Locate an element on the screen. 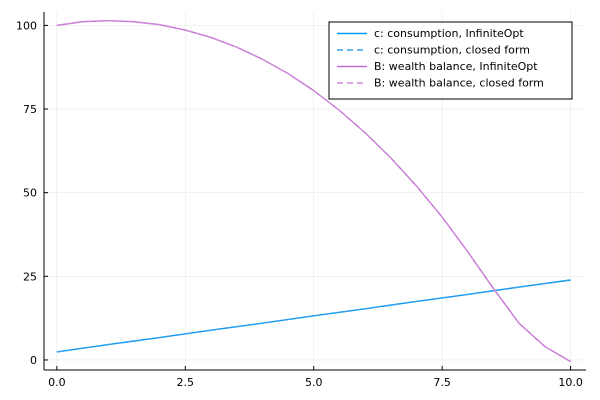  x-tick-label: 10.0 is located at coordinates (570, 382).